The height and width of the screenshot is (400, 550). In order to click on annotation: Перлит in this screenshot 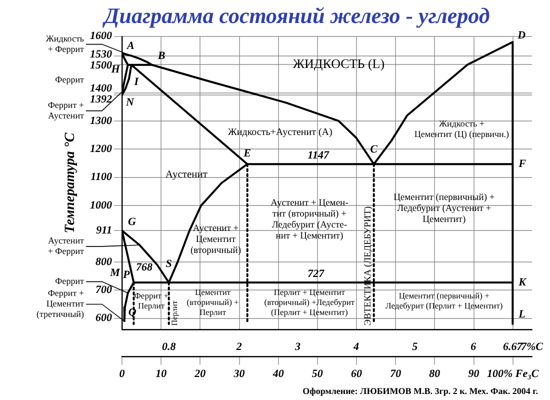, I will do `click(174, 313)`.